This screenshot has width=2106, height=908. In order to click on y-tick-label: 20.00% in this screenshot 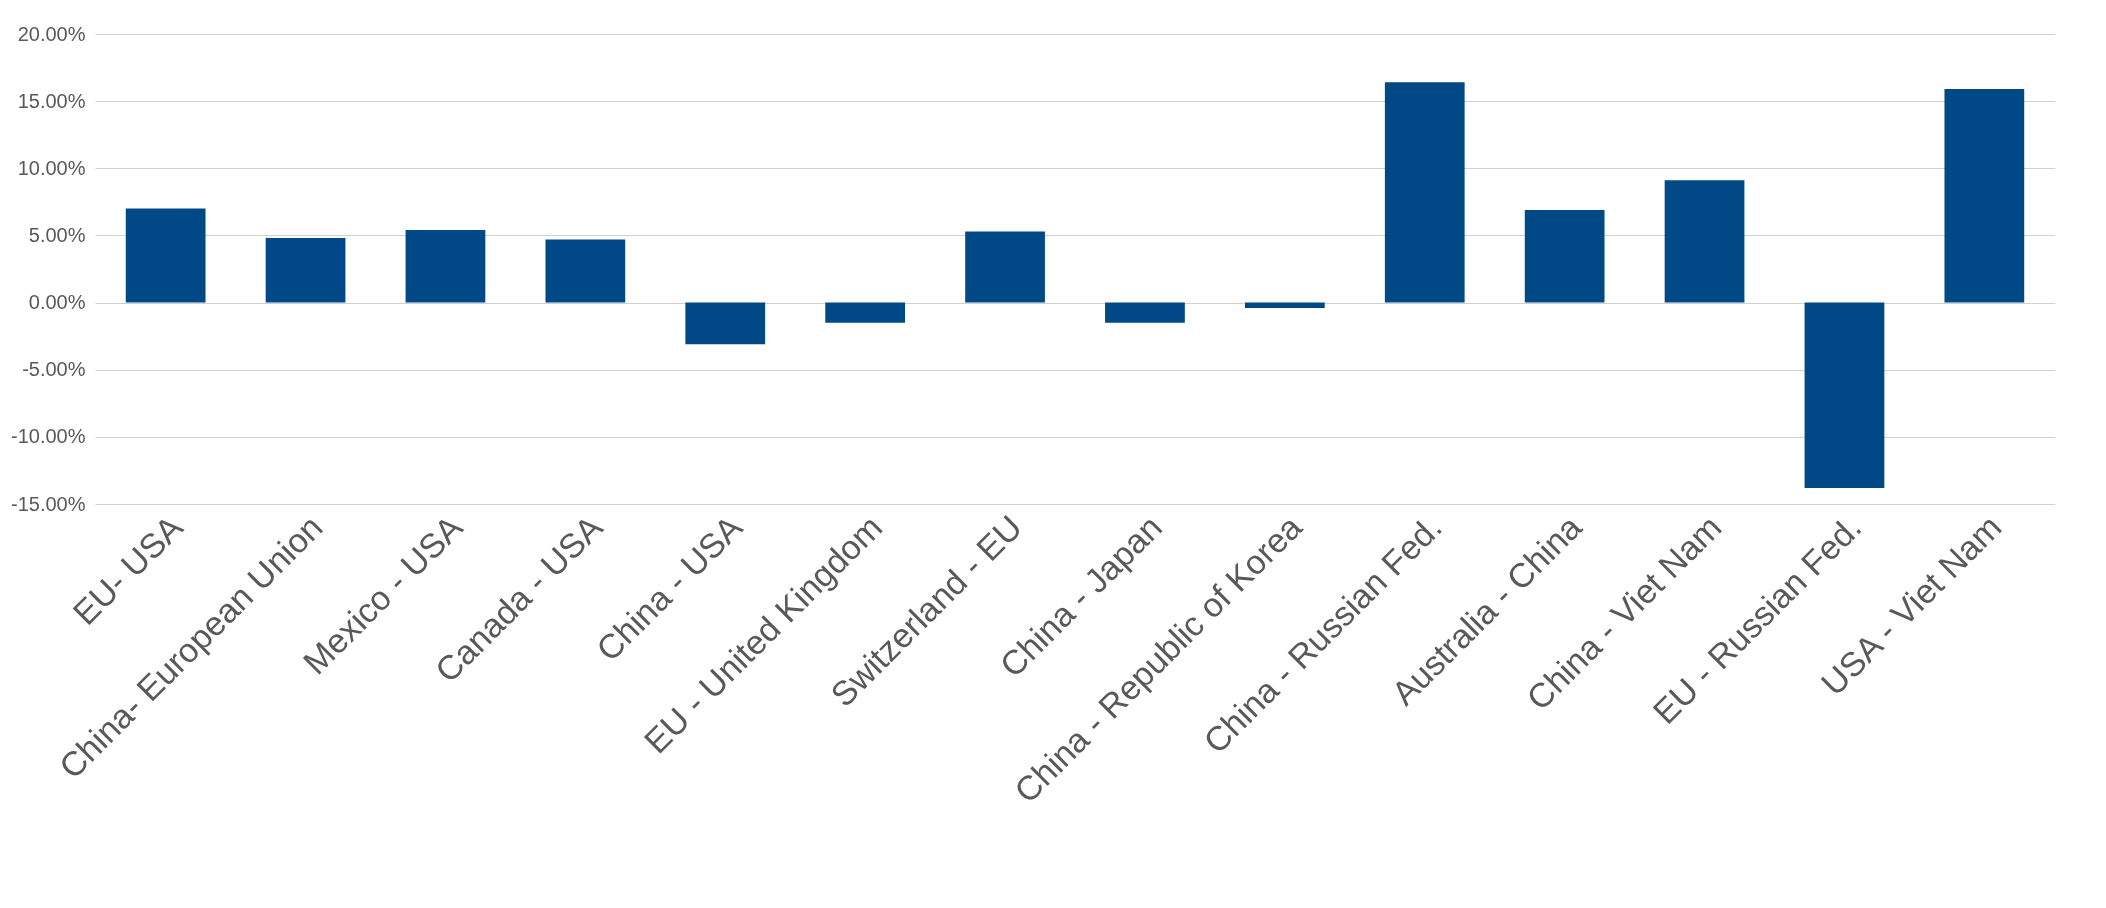, I will do `click(51, 33)`.